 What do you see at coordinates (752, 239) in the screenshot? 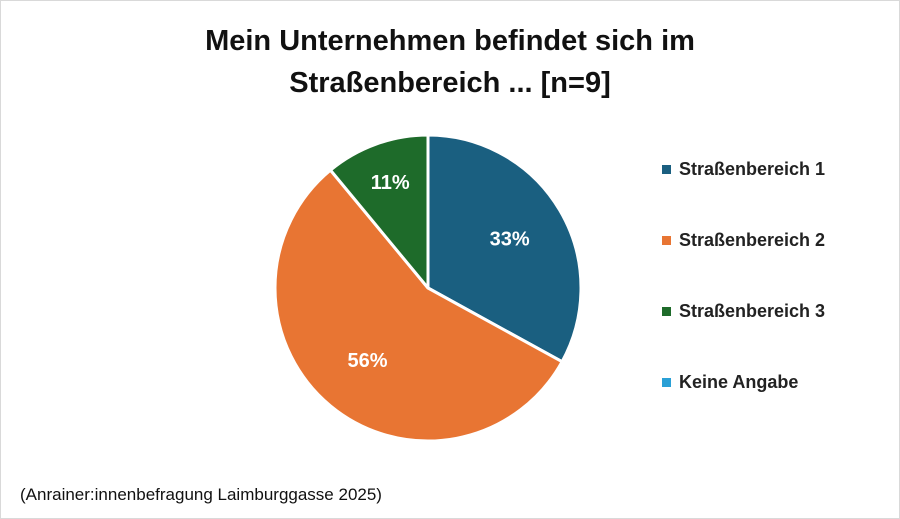
I see `legend-label-2: Straßenbereich 2` at bounding box center [752, 239].